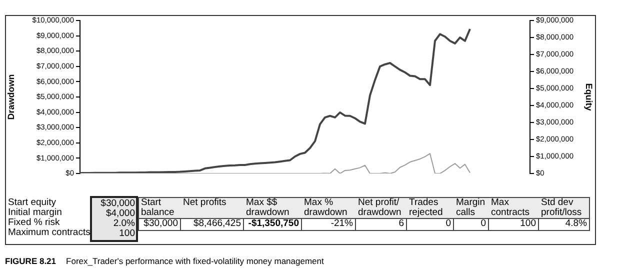  Describe the element at coordinates (212, 224) in the screenshot. I see `text: $8,466,425` at that location.